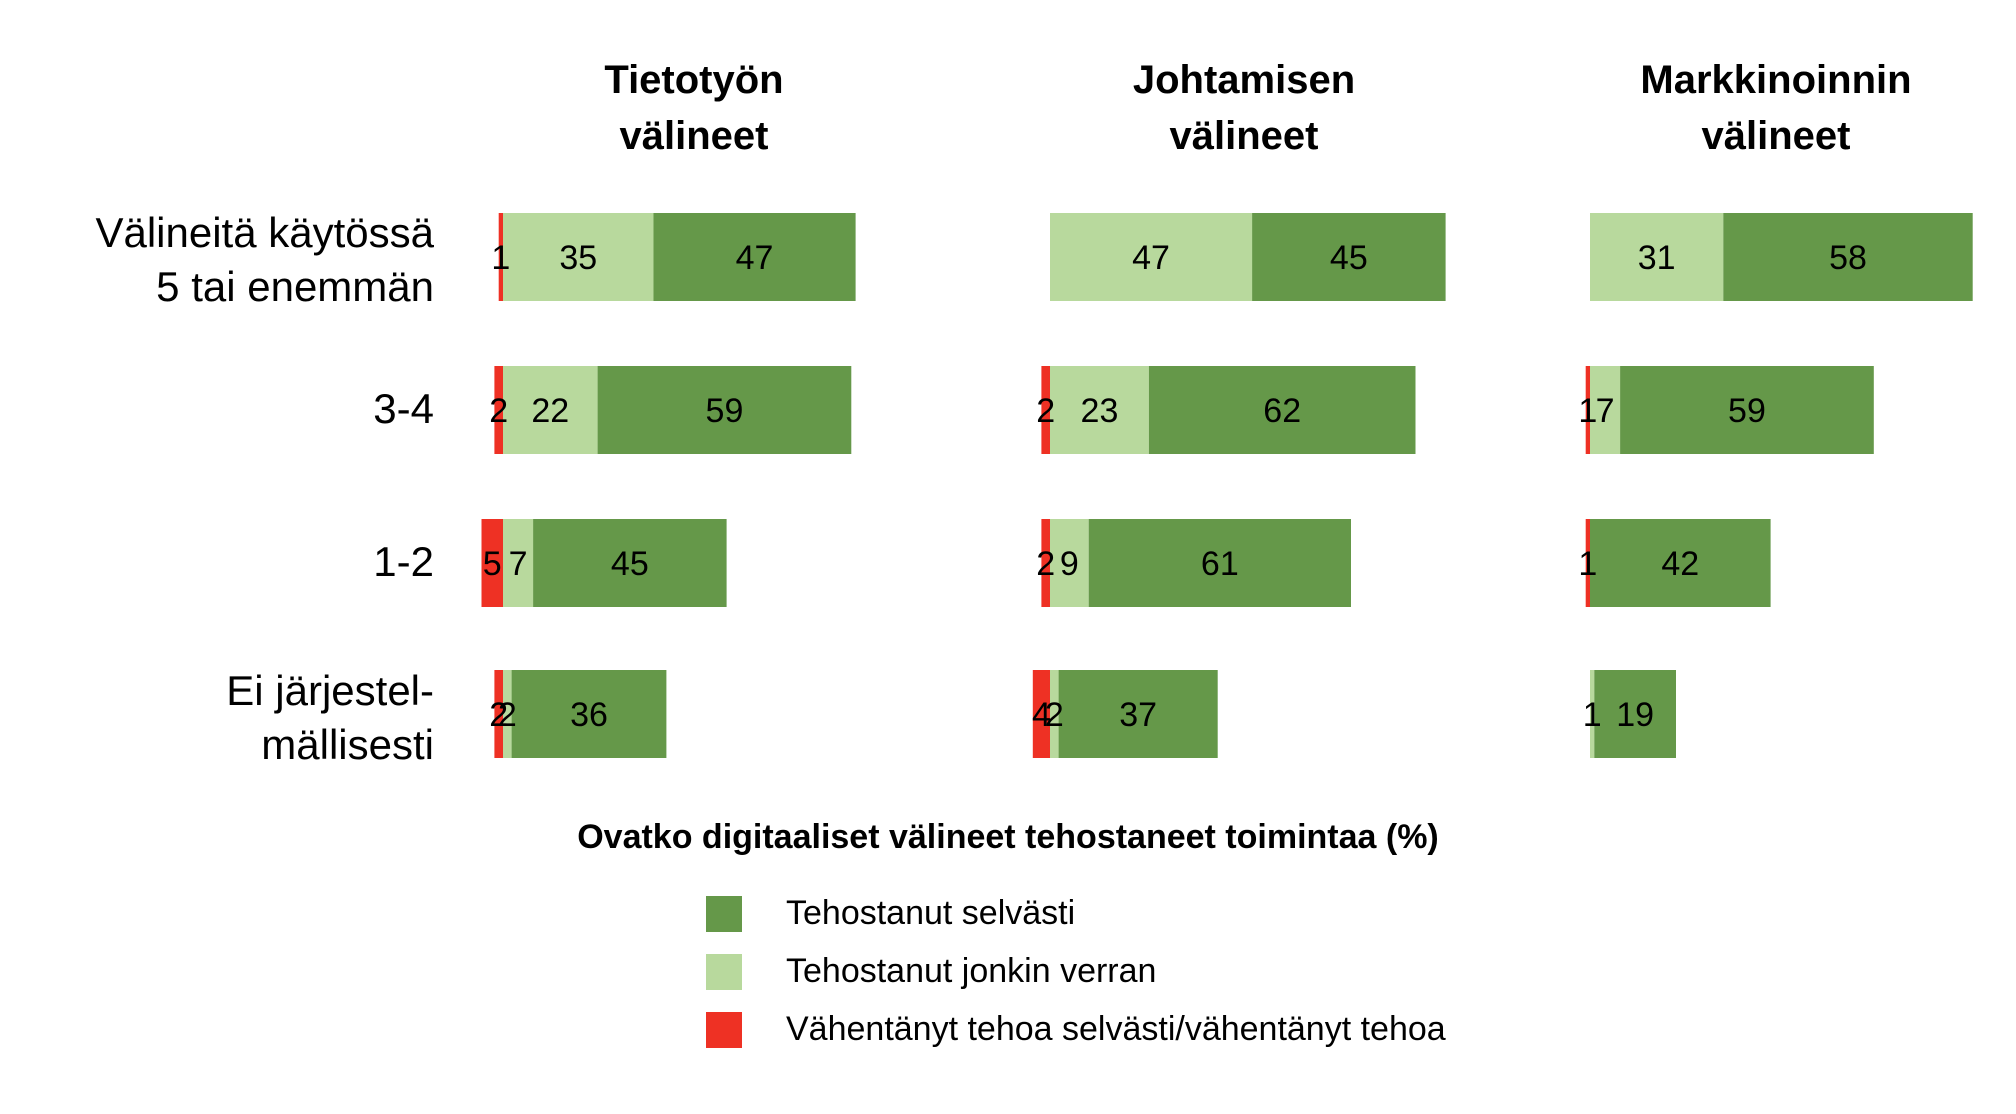 The width and height of the screenshot is (2016, 1114). I want to click on bar-negative-p0-r1, so click(498, 410).